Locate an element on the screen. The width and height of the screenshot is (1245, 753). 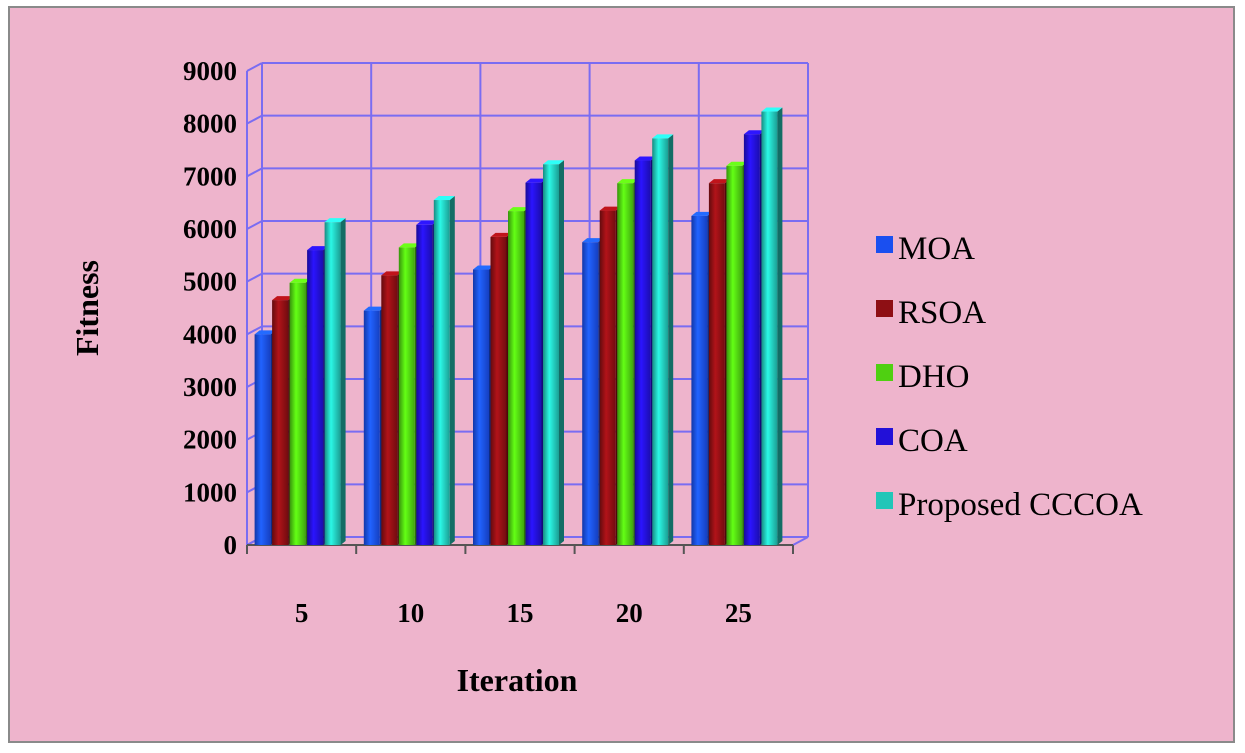
legend-item: DHO is located at coordinates (923, 377).